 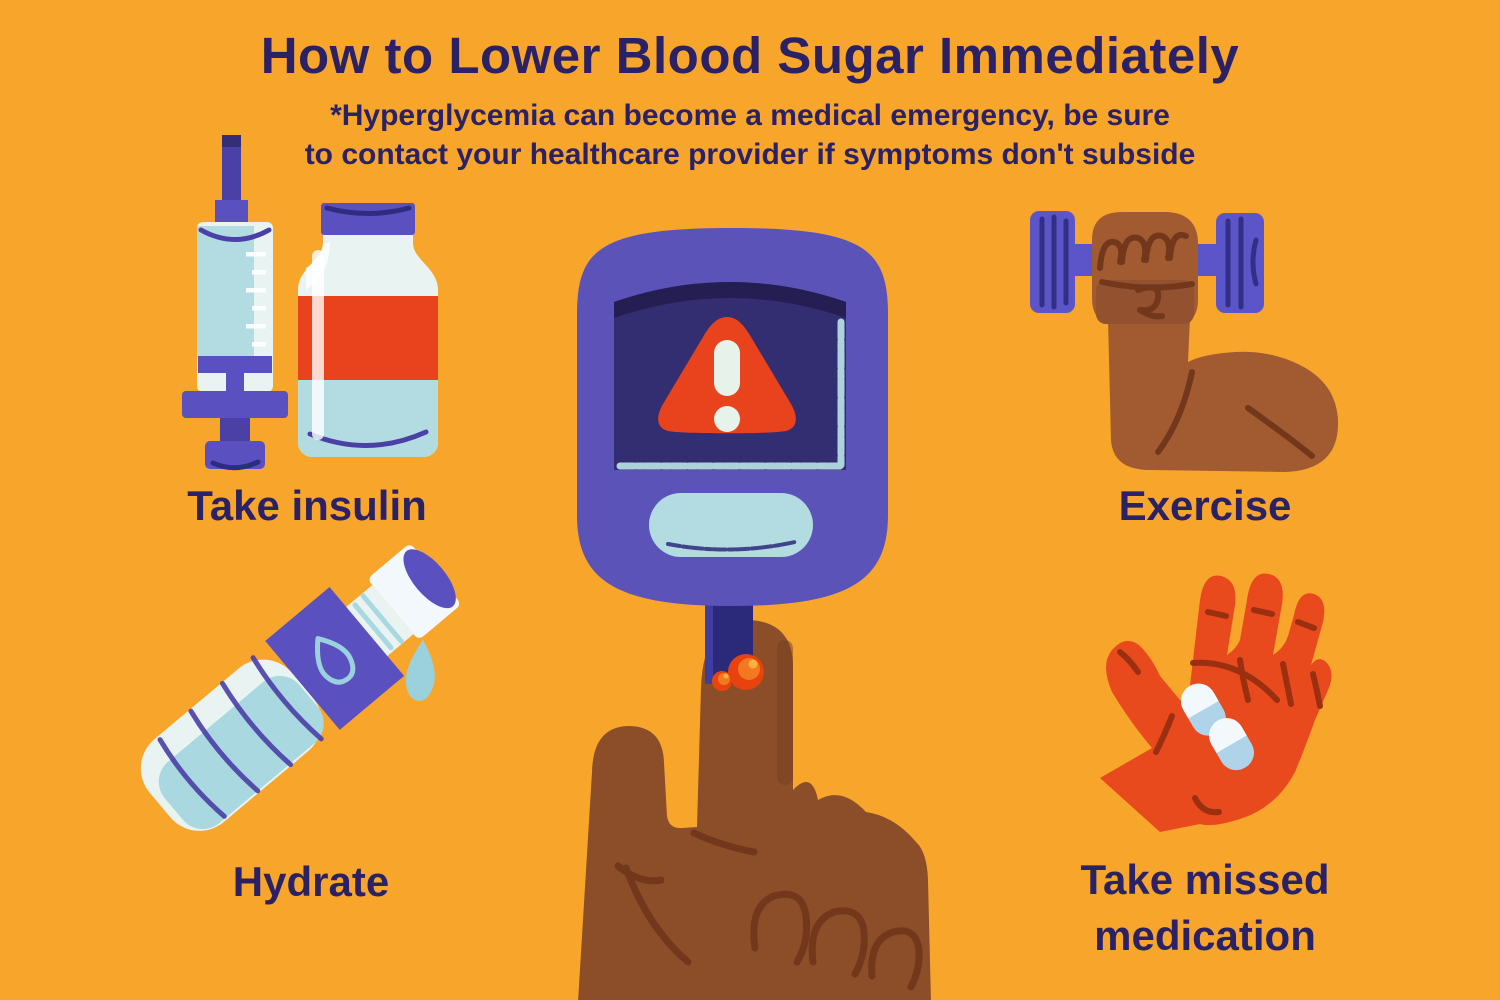 I want to click on syringe-liquid, so click(x=225, y=291).